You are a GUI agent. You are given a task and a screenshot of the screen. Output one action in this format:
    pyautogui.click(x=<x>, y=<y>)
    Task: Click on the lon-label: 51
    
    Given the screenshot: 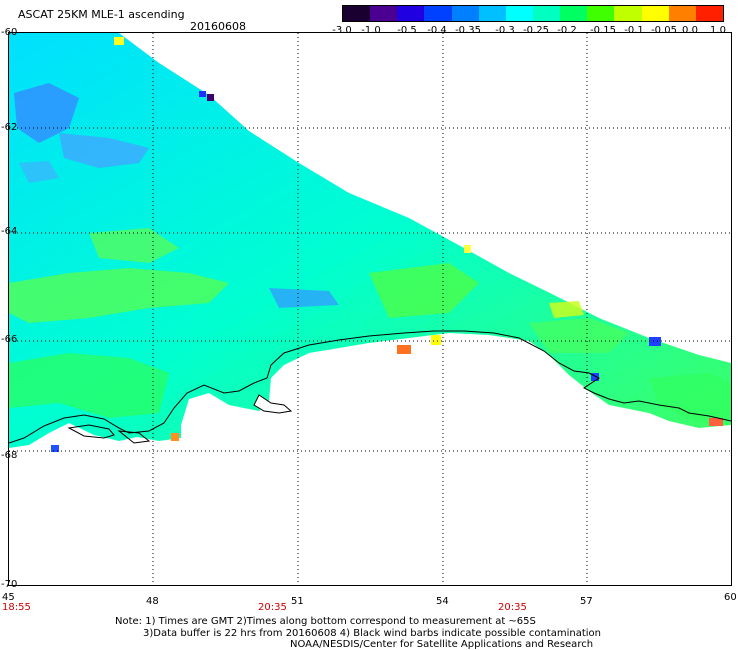 What is the action you would take?
    pyautogui.click(x=297, y=601)
    